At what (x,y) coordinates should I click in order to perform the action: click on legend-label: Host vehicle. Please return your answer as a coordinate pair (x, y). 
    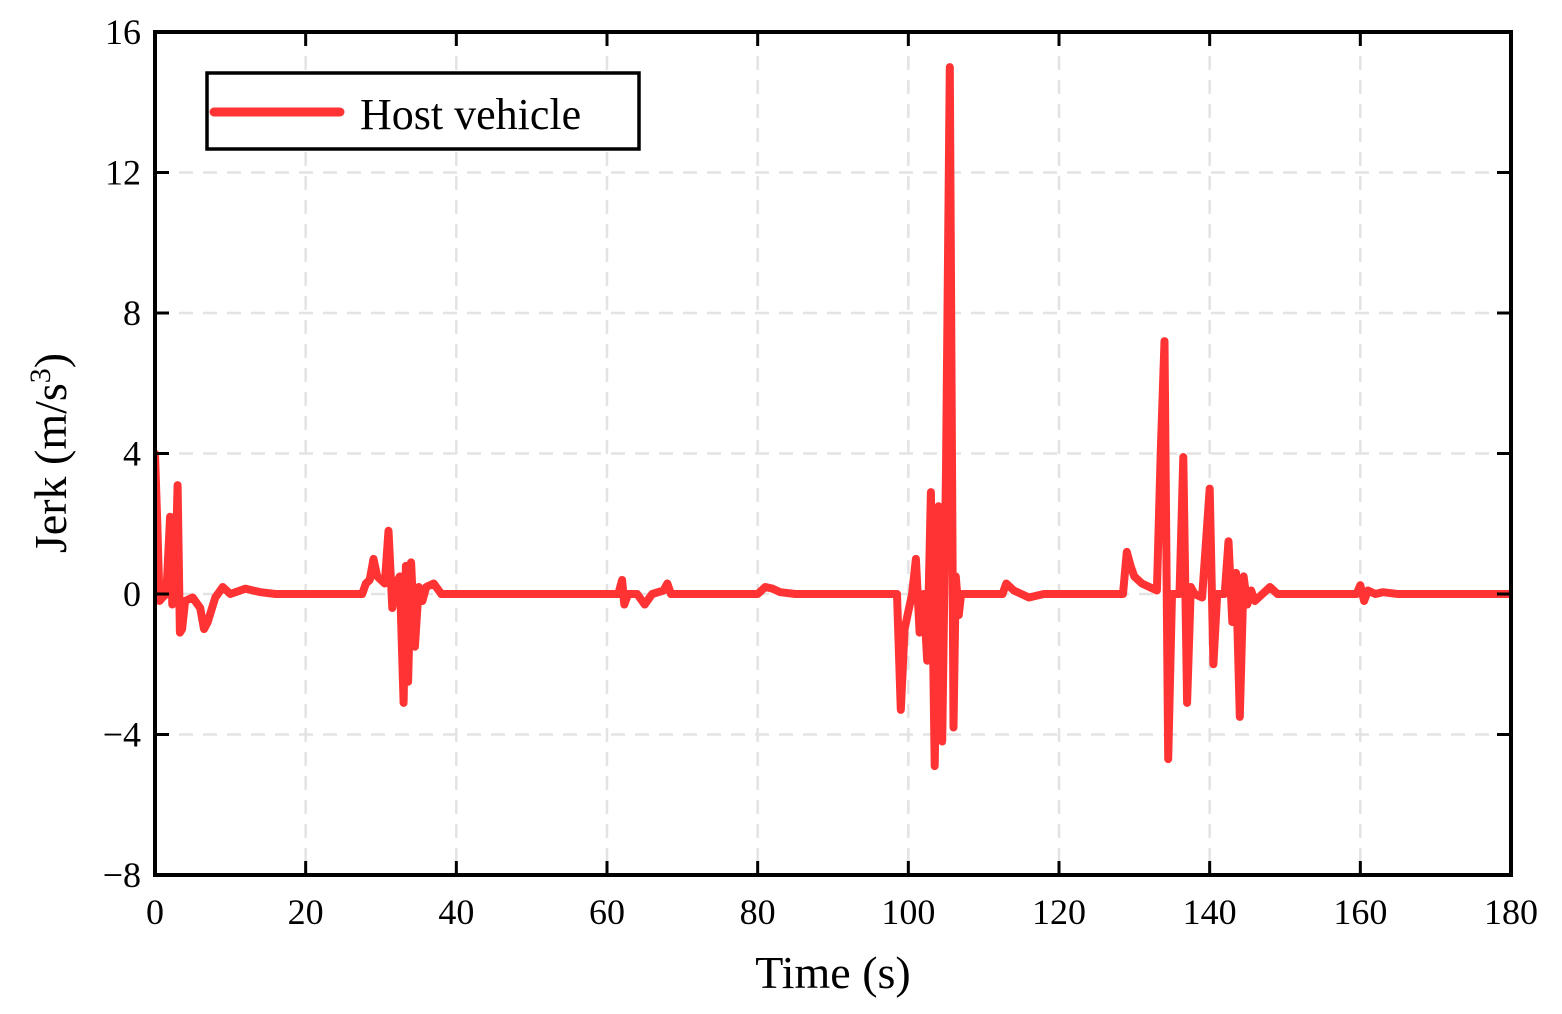
    Looking at the image, I should click on (470, 114).